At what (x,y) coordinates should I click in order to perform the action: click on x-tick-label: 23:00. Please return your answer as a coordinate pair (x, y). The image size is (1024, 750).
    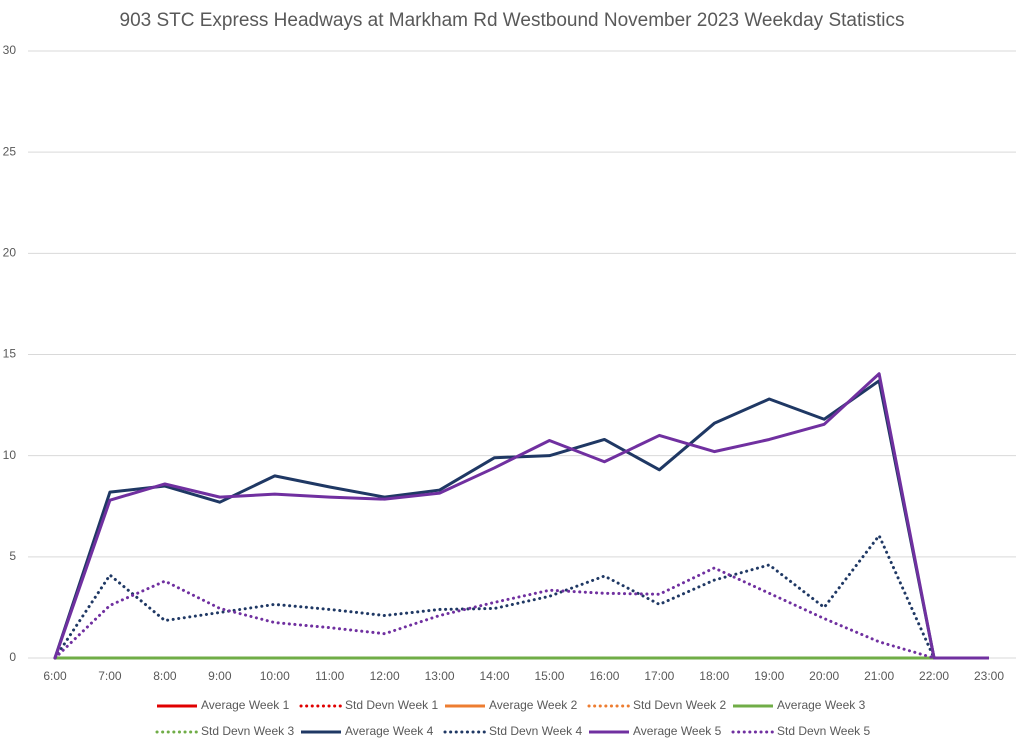
    Looking at the image, I should click on (989, 676).